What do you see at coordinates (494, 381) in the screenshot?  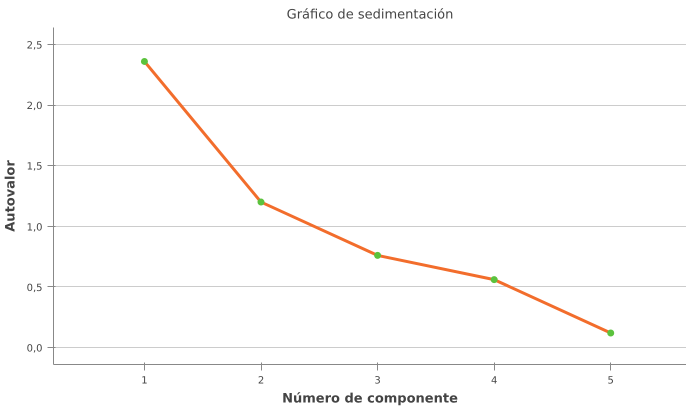 I see `x-tick-label: 4` at bounding box center [494, 381].